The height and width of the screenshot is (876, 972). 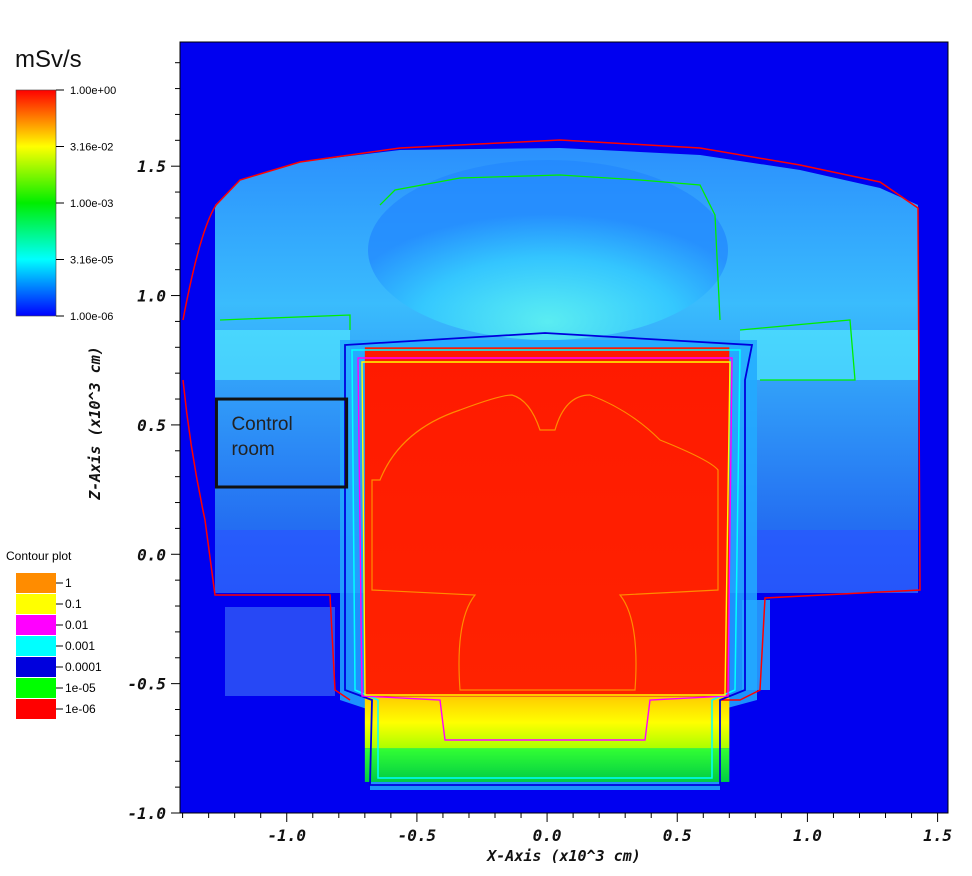 I want to click on x-tick-label: -0.5, so click(x=417, y=835).